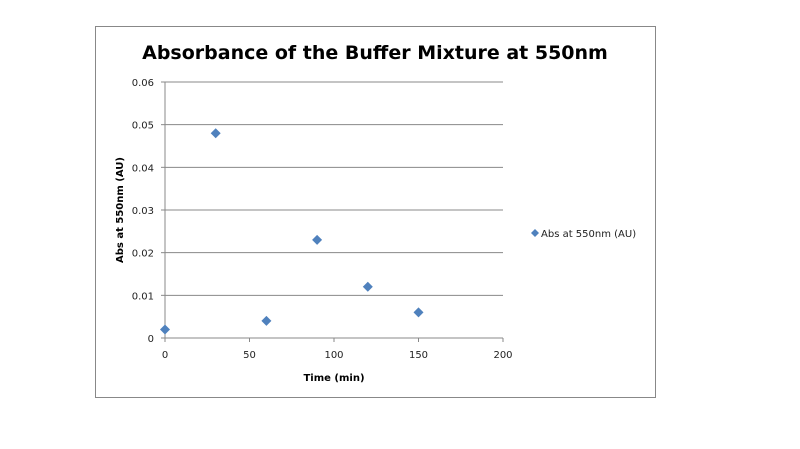  I want to click on y-tick-label: 0.02, so click(143, 254).